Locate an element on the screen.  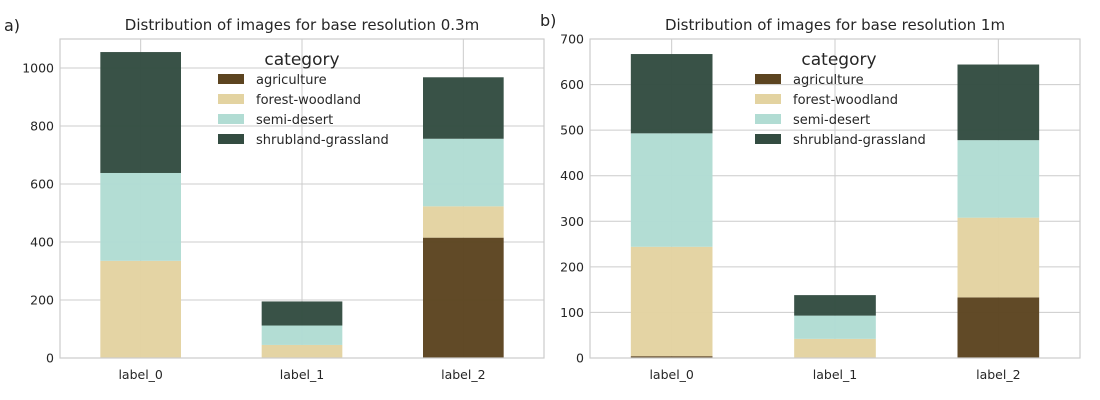
y-tick-label: 300 is located at coordinates (572, 221).